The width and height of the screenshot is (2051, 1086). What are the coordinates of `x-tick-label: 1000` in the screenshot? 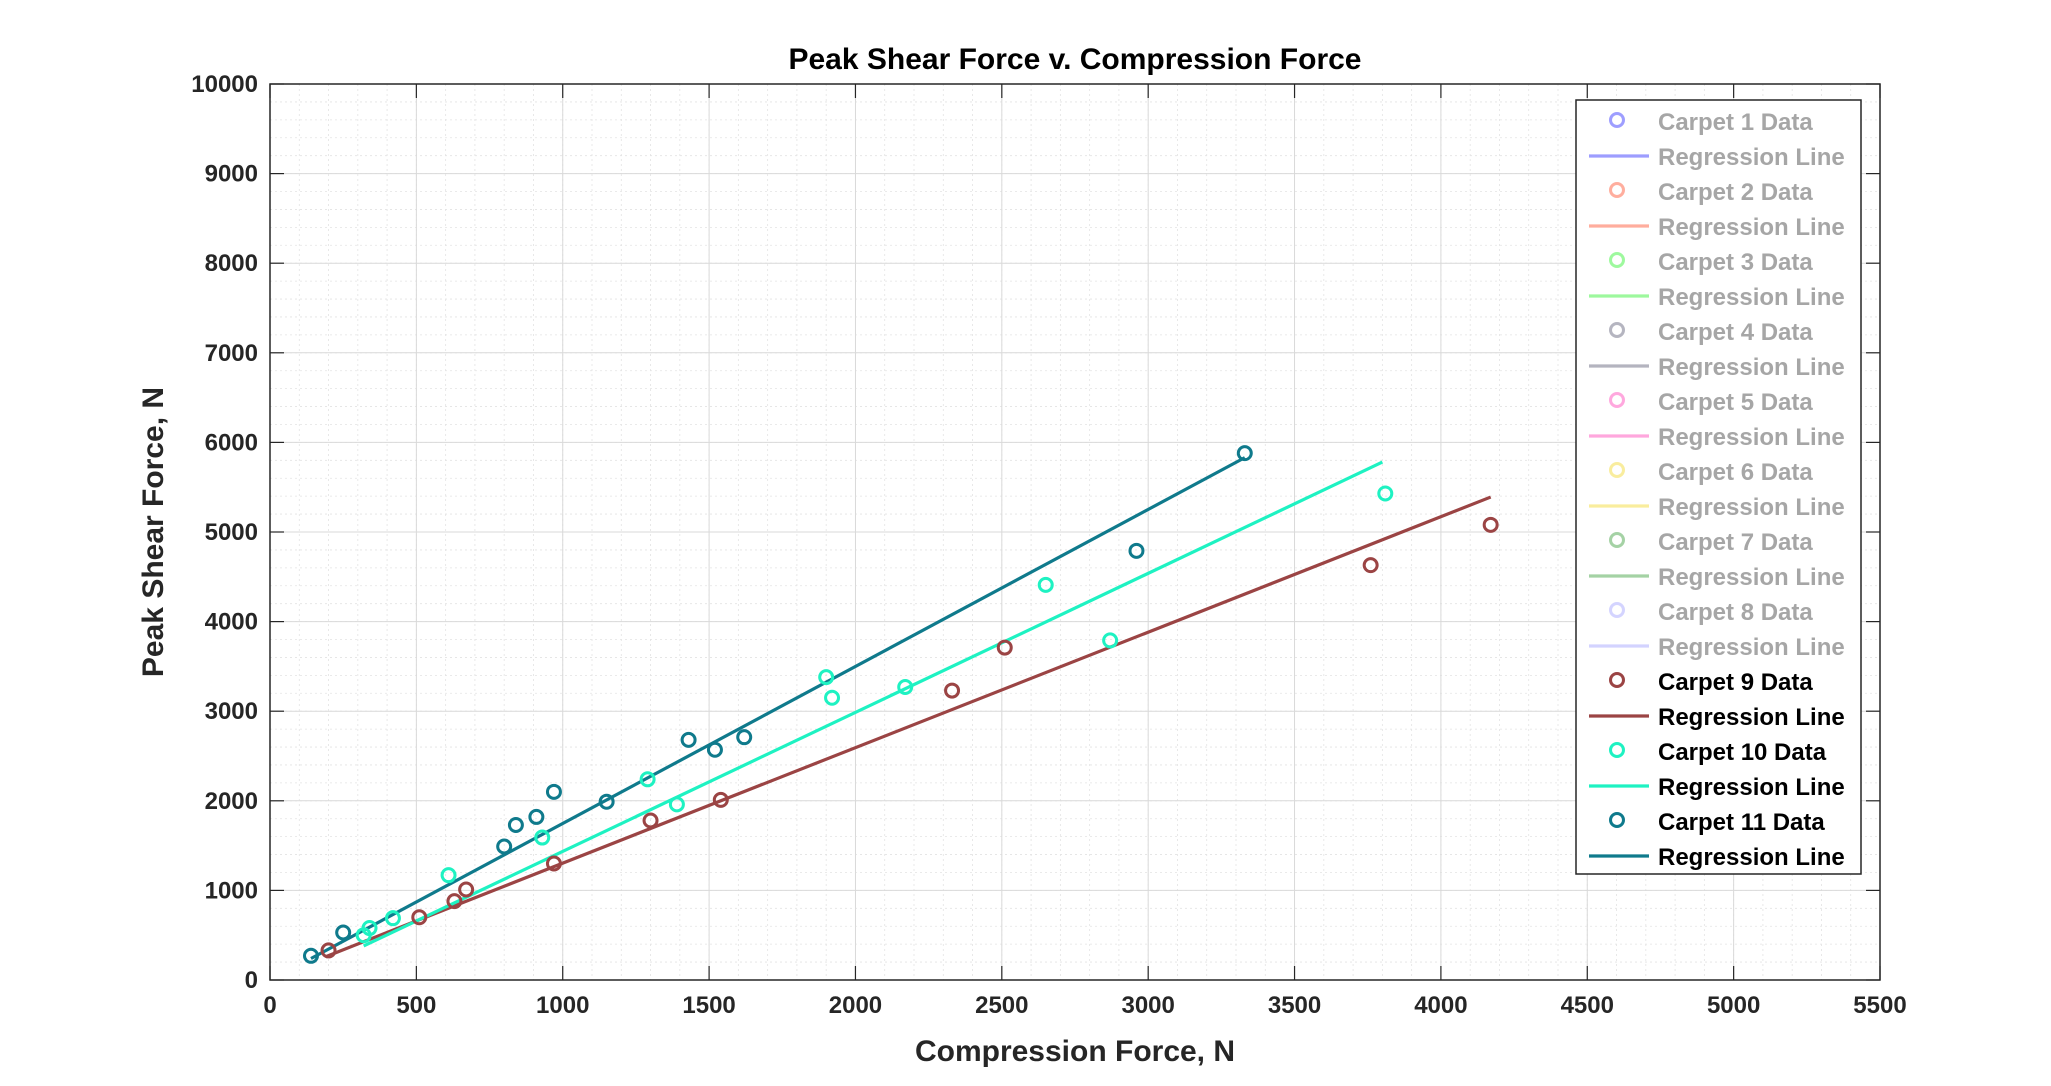 It's located at (562, 1005).